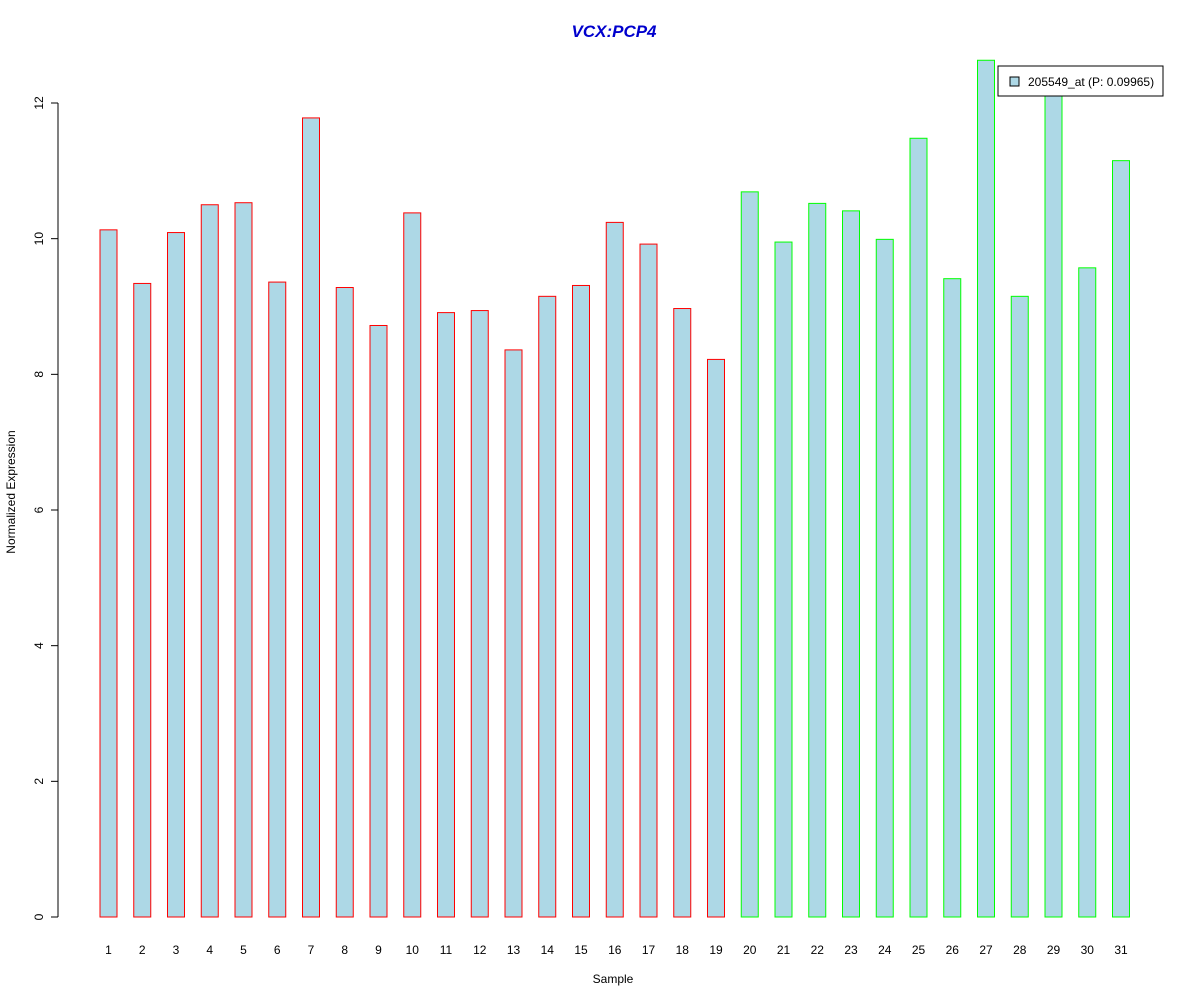 Image resolution: width=1200 pixels, height=1000 pixels. What do you see at coordinates (378, 950) in the screenshot?
I see `x-tick-label-9: 9` at bounding box center [378, 950].